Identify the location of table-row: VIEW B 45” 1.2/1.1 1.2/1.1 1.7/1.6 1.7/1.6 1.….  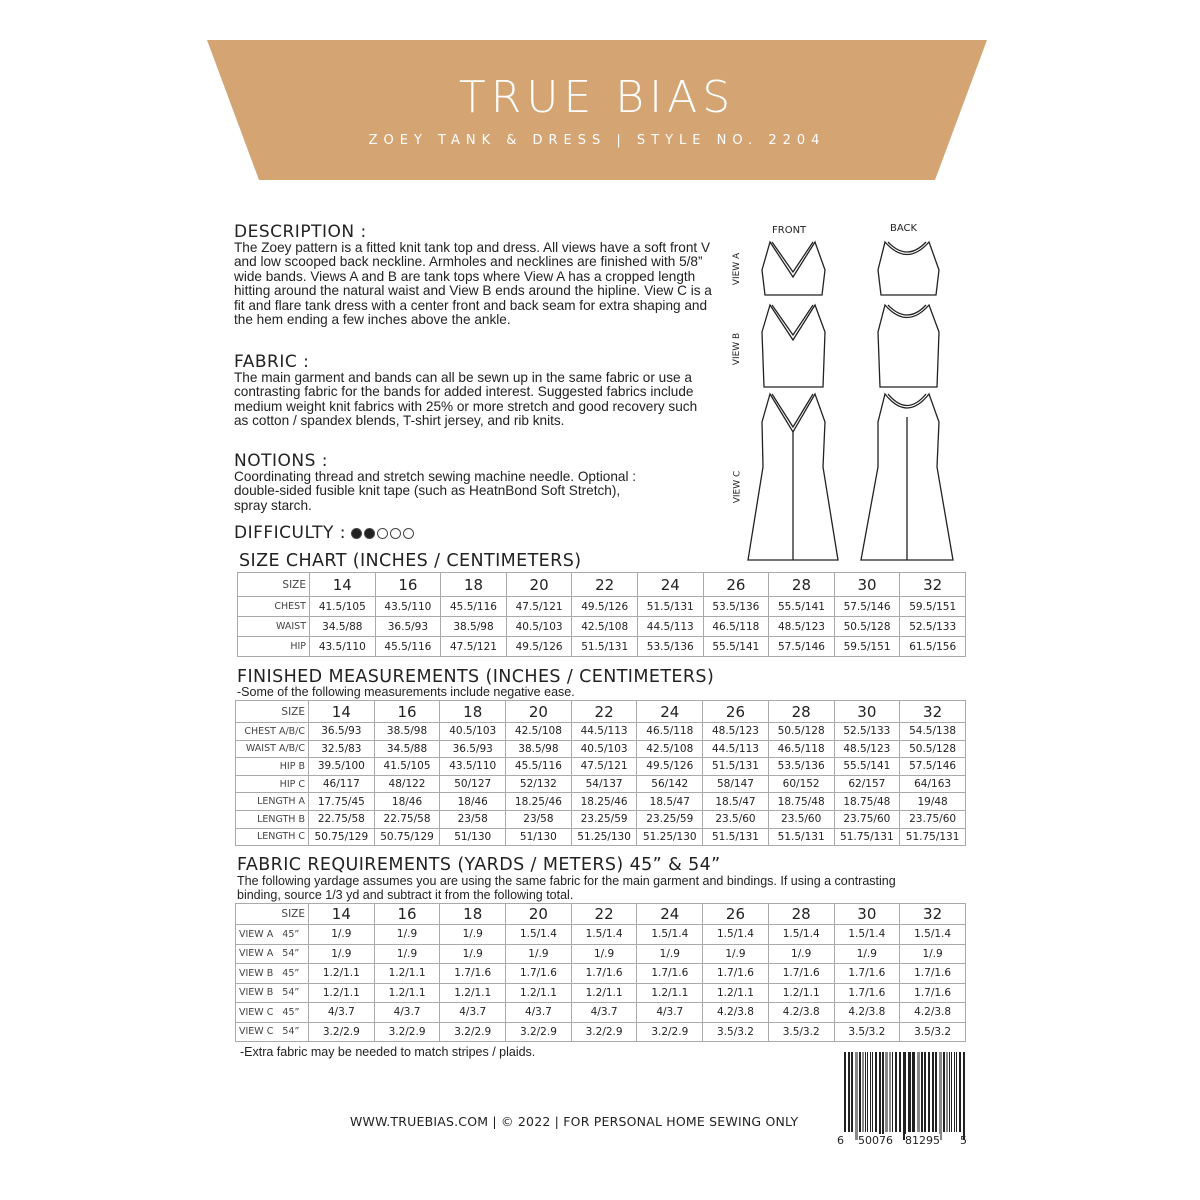
(600, 973).